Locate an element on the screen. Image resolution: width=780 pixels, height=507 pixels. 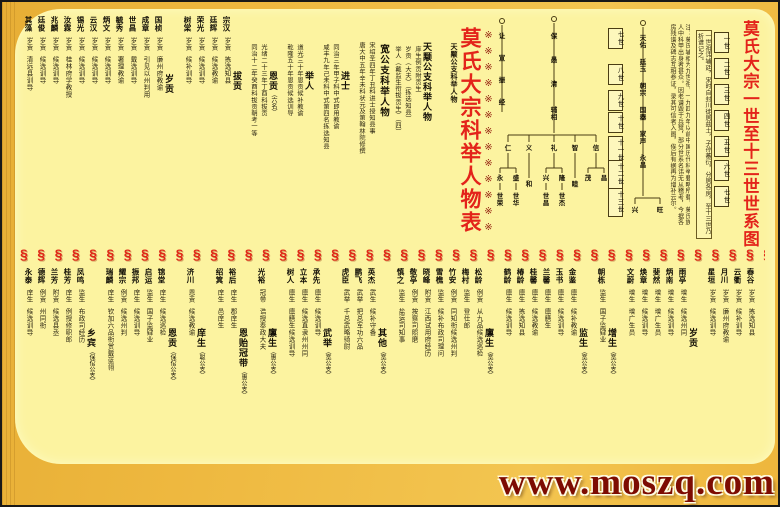
person-name: 振邦 is located at coordinates (135, 276).